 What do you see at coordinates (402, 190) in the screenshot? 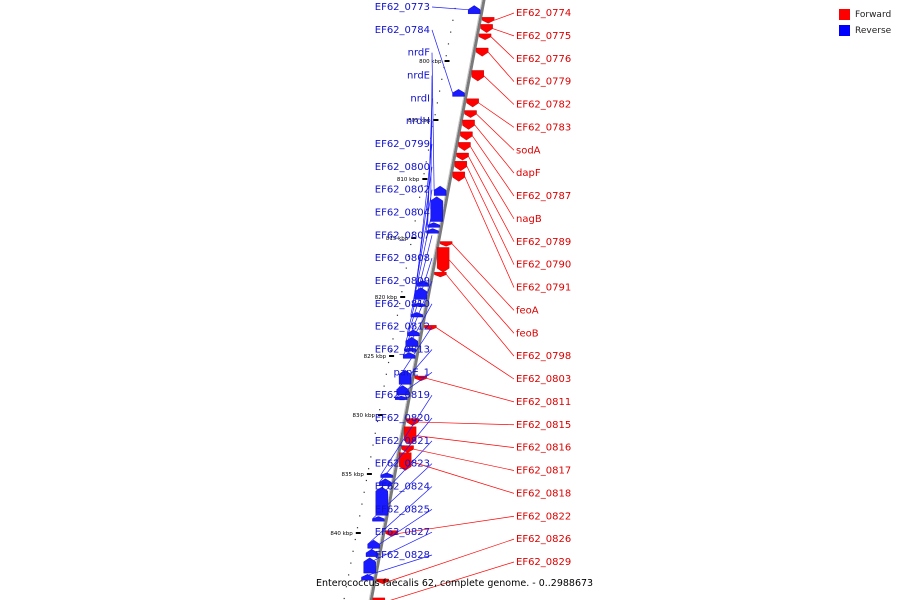
I see `reverse-gene-label: EF62_0802` at bounding box center [402, 190].